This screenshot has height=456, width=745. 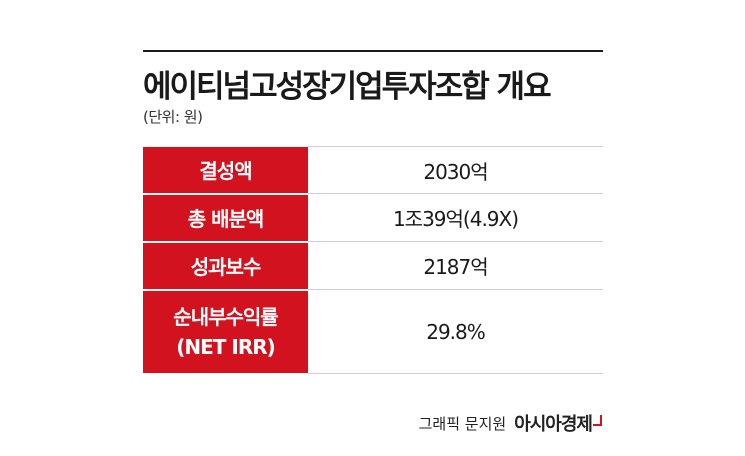 What do you see at coordinates (225, 332) in the screenshot?
I see `row-label: 순내부수익률 (NET IRR)` at bounding box center [225, 332].